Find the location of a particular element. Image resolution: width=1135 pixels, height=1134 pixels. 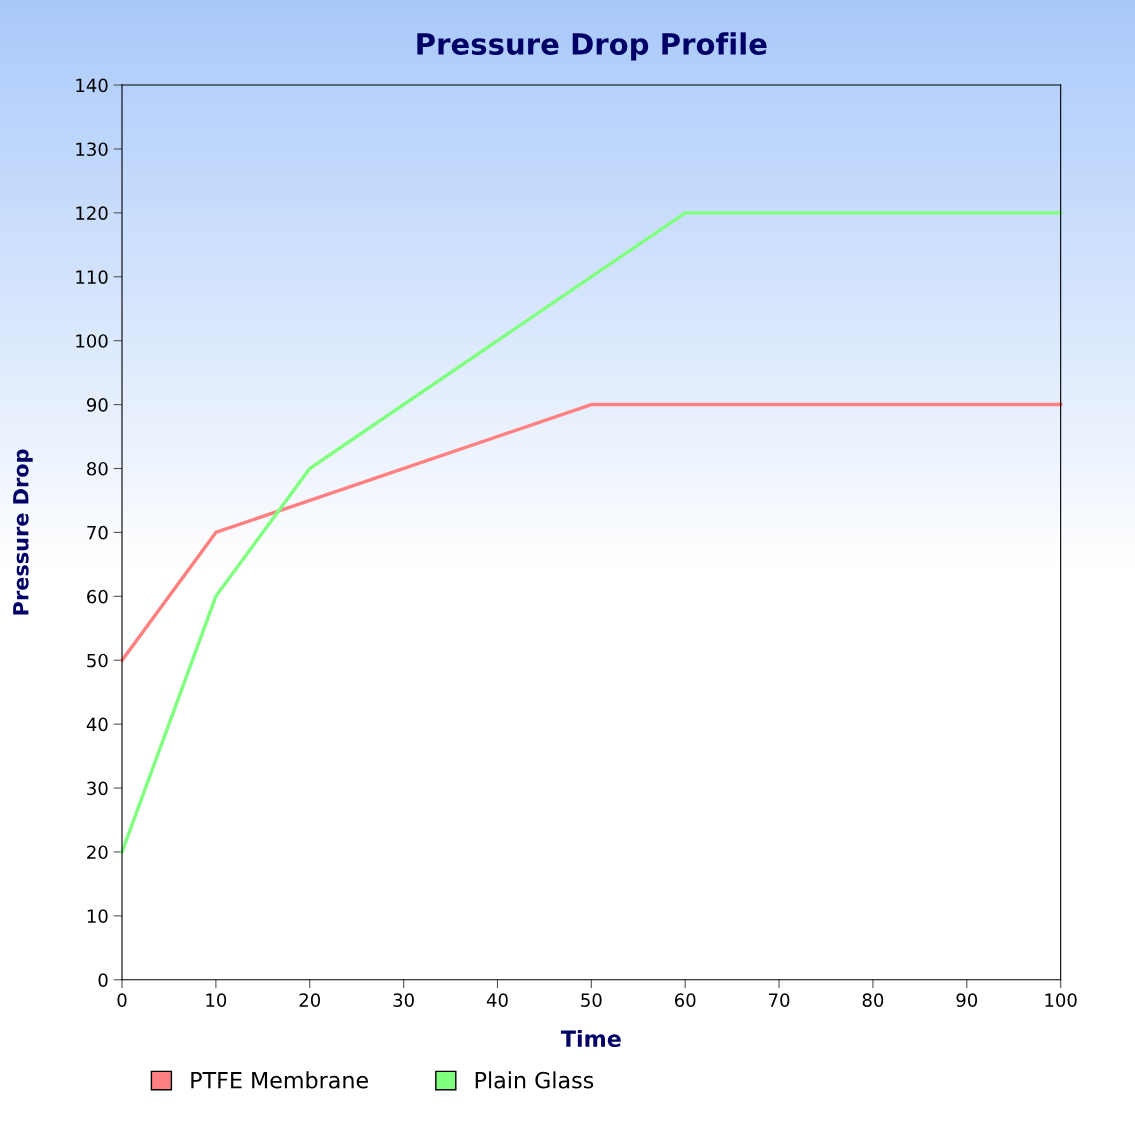

y-tick-label: 30 is located at coordinates (97, 788).